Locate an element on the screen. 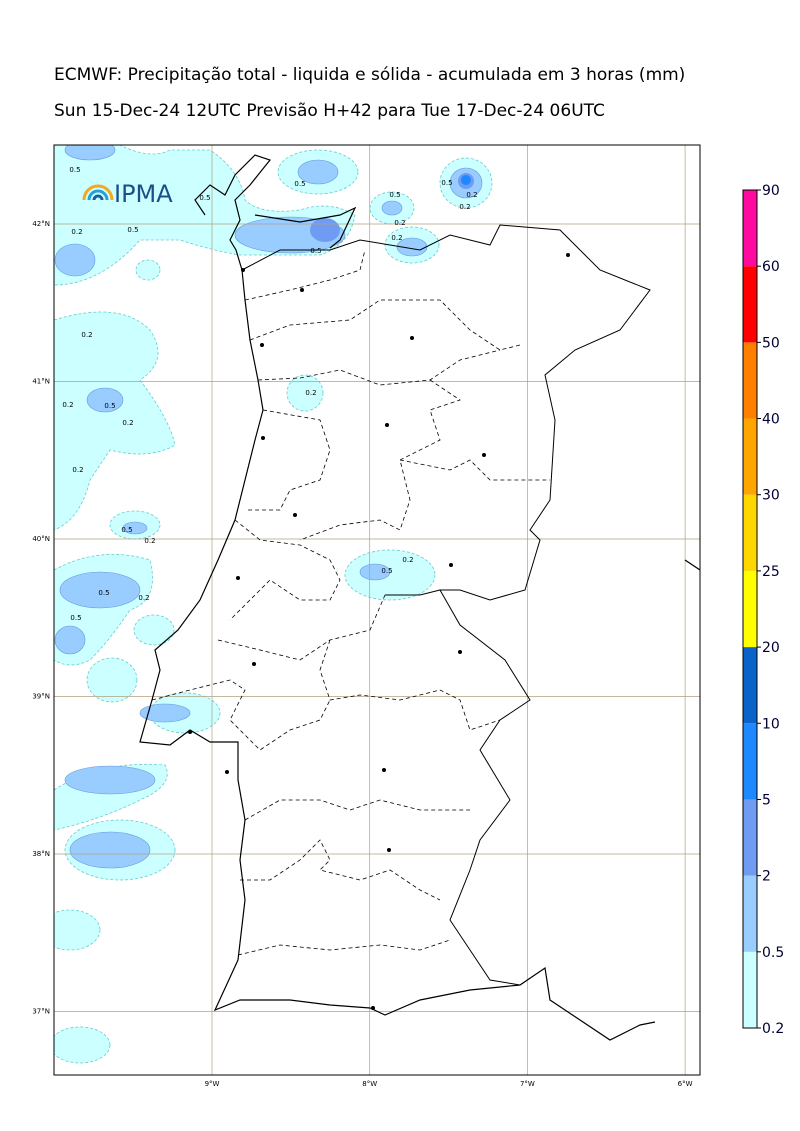  colorbar-label: 90 is located at coordinates (771, 191).